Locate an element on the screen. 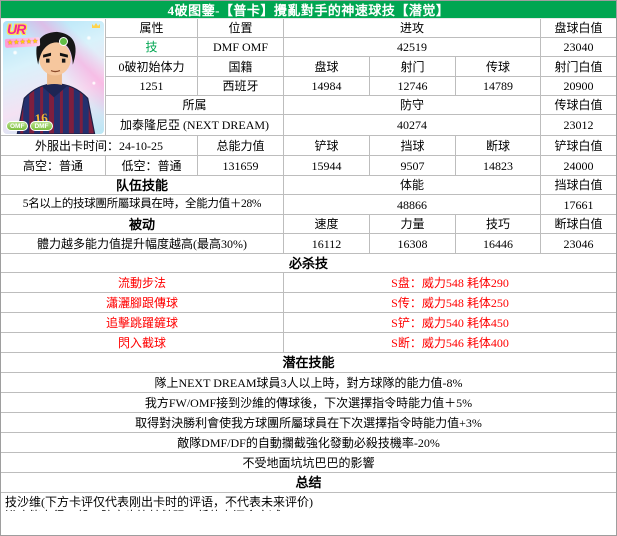  level-badge-icon is located at coordinates (63, 41).